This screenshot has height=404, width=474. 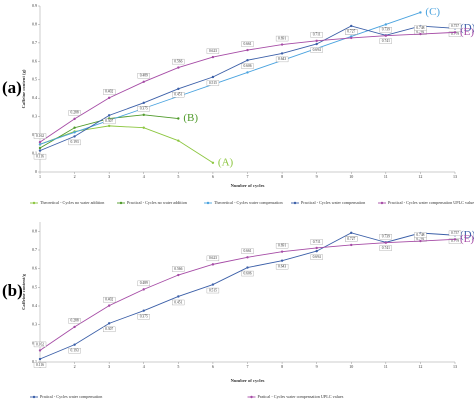 What do you see at coordinates (157, 202) in the screenshot?
I see `legend-label: Practical - Cycles no water addition` at bounding box center [157, 202].